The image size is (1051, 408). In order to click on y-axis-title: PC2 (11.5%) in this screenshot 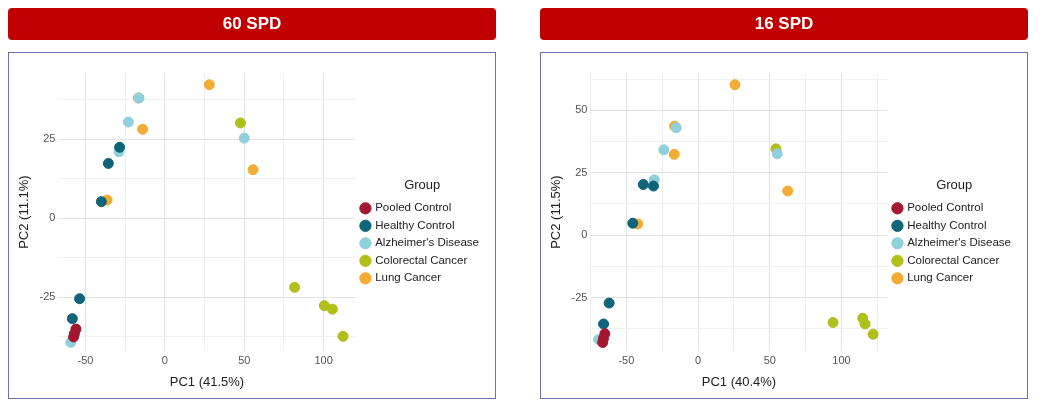, I will do `click(556, 212)`.